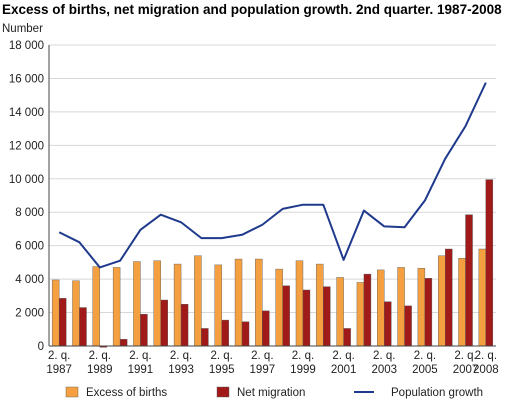 Image resolution: width=511 pixels, height=409 pixels. Describe the element at coordinates (384, 370) in the screenshot. I see `x-tick-label: 2003` at that location.